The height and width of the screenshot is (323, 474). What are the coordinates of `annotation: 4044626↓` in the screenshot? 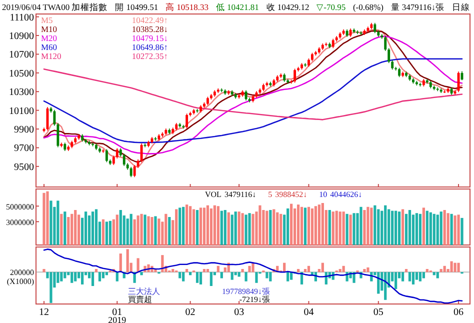 It's located at (346, 194).